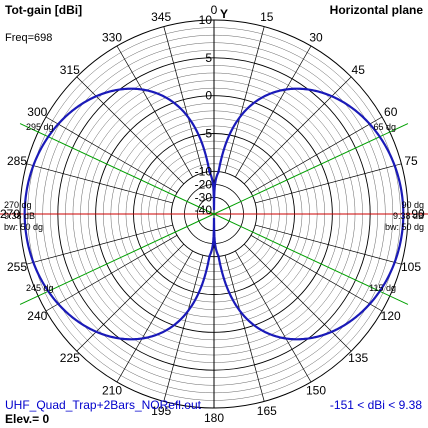 The height and width of the screenshot is (428, 428). What do you see at coordinates (37, 316) in the screenshot?
I see `angle-label-240: 240` at bounding box center [37, 316].